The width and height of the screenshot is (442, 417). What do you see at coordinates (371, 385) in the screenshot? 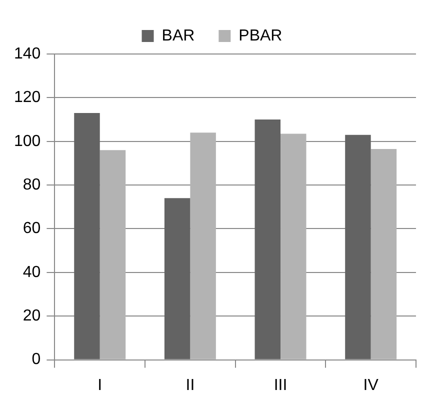
I see `x-tick-label: IV` at bounding box center [371, 385].